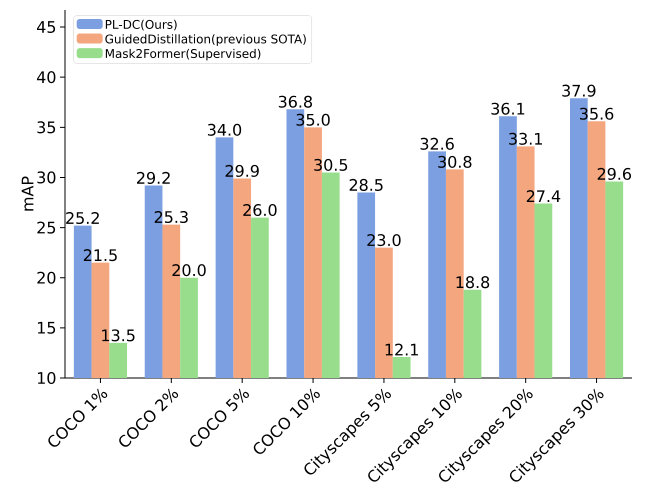 The width and height of the screenshot is (645, 497). What do you see at coordinates (525, 138) in the screenshot?
I see `data-label: 33.1` at bounding box center [525, 138].